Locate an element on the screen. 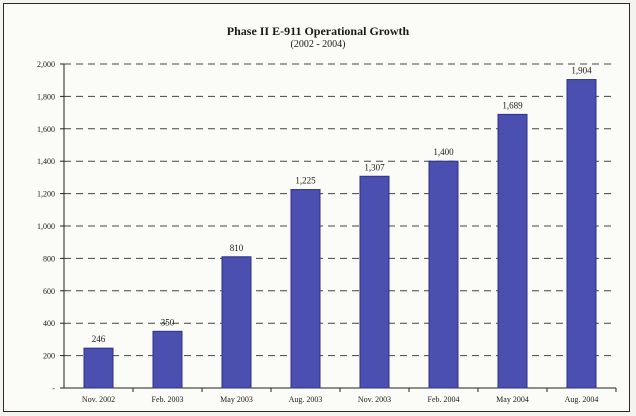 The height and width of the screenshot is (416, 636). x-tick-label: Feb. 2004 is located at coordinates (444, 399).